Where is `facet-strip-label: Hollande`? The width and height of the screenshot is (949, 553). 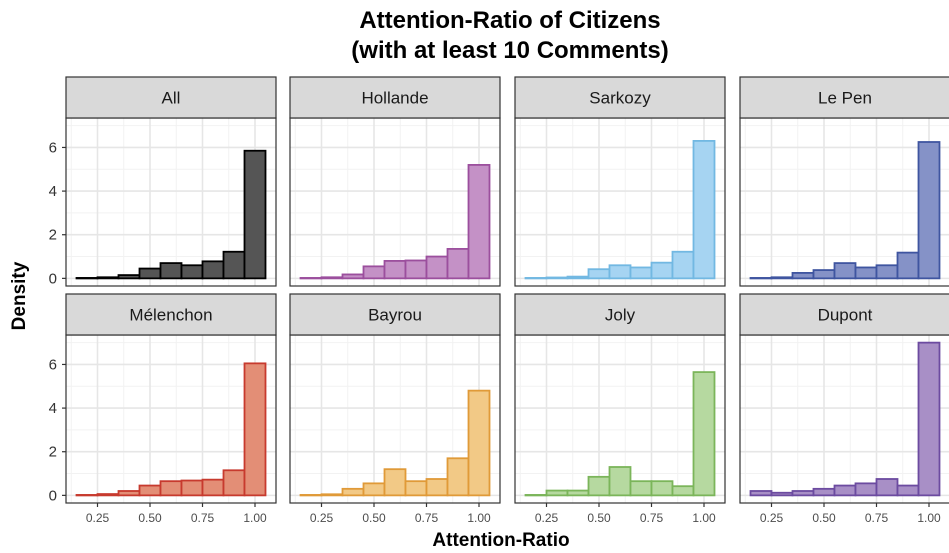
facet-strip-label: Hollande is located at coordinates (394, 98).